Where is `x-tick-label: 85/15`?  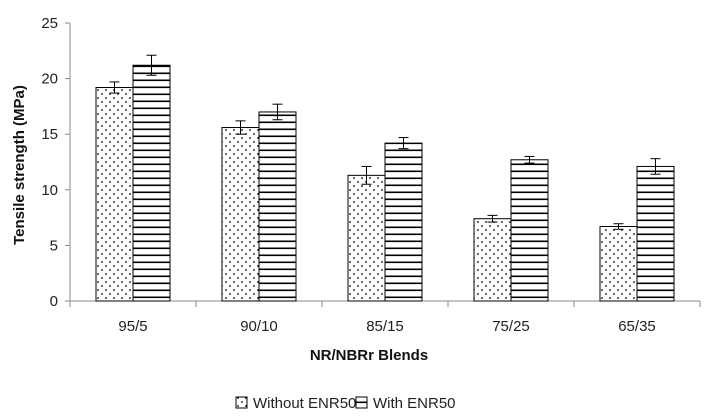 x-tick-label: 85/15 is located at coordinates (385, 326).